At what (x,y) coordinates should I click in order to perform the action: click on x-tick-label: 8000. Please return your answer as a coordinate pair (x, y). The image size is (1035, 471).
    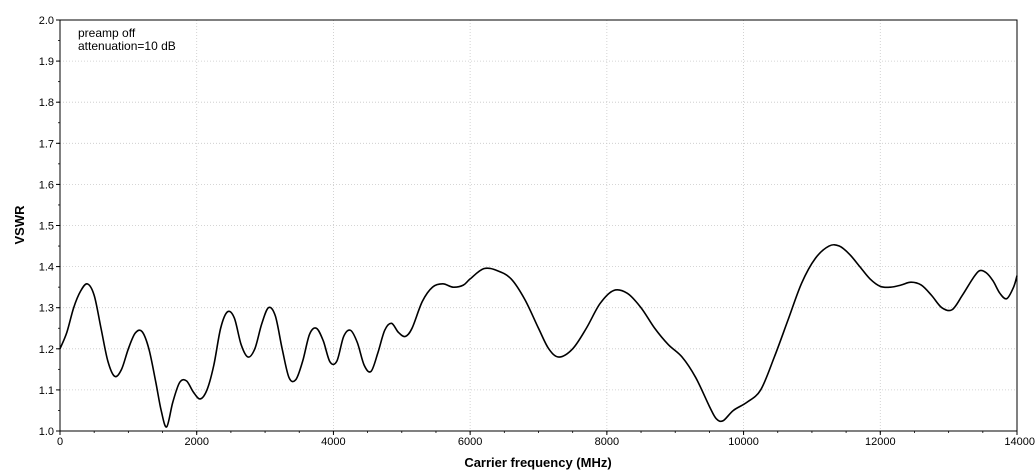
    Looking at the image, I should click on (607, 442).